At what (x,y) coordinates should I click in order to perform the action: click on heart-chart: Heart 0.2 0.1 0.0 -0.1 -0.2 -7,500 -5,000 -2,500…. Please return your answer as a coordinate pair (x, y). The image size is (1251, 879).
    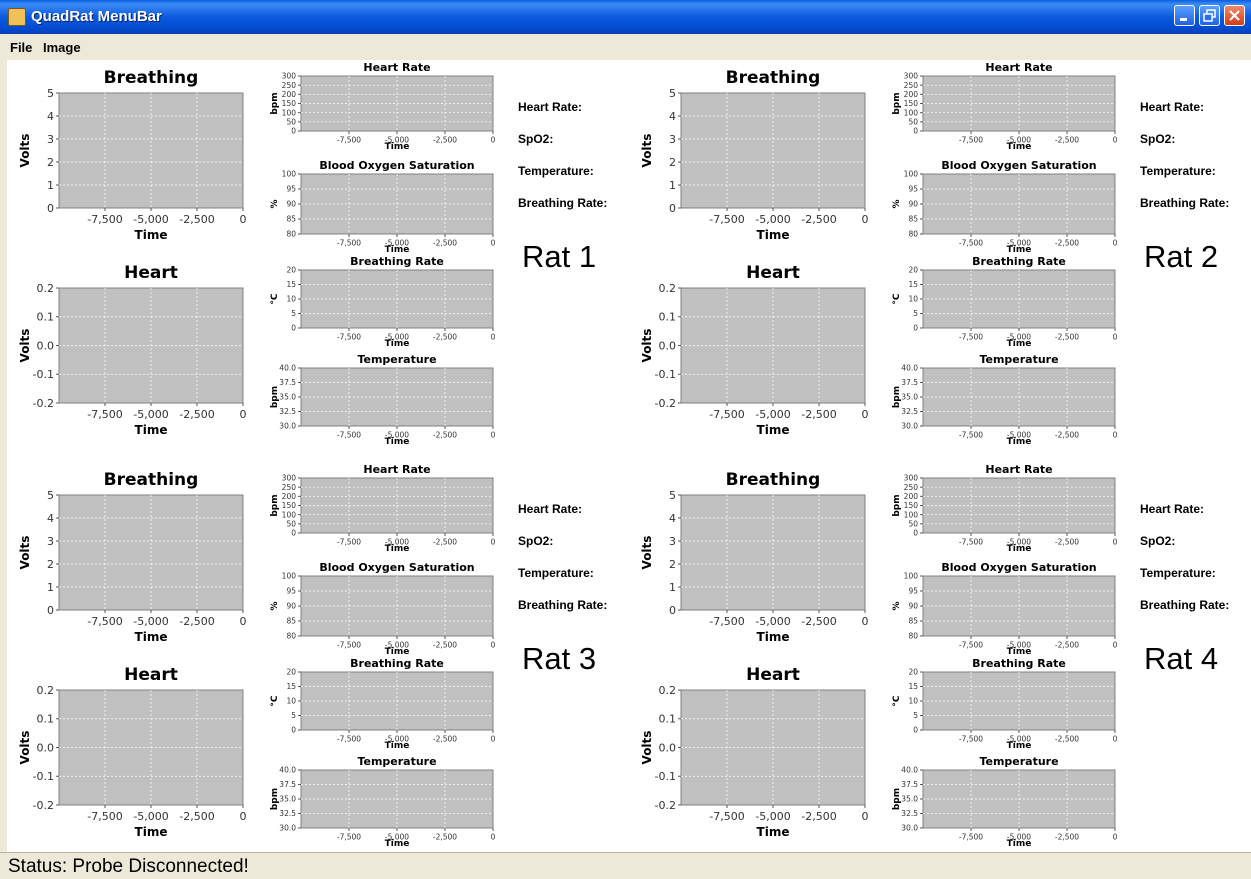
    Looking at the image, I should click on (754, 752).